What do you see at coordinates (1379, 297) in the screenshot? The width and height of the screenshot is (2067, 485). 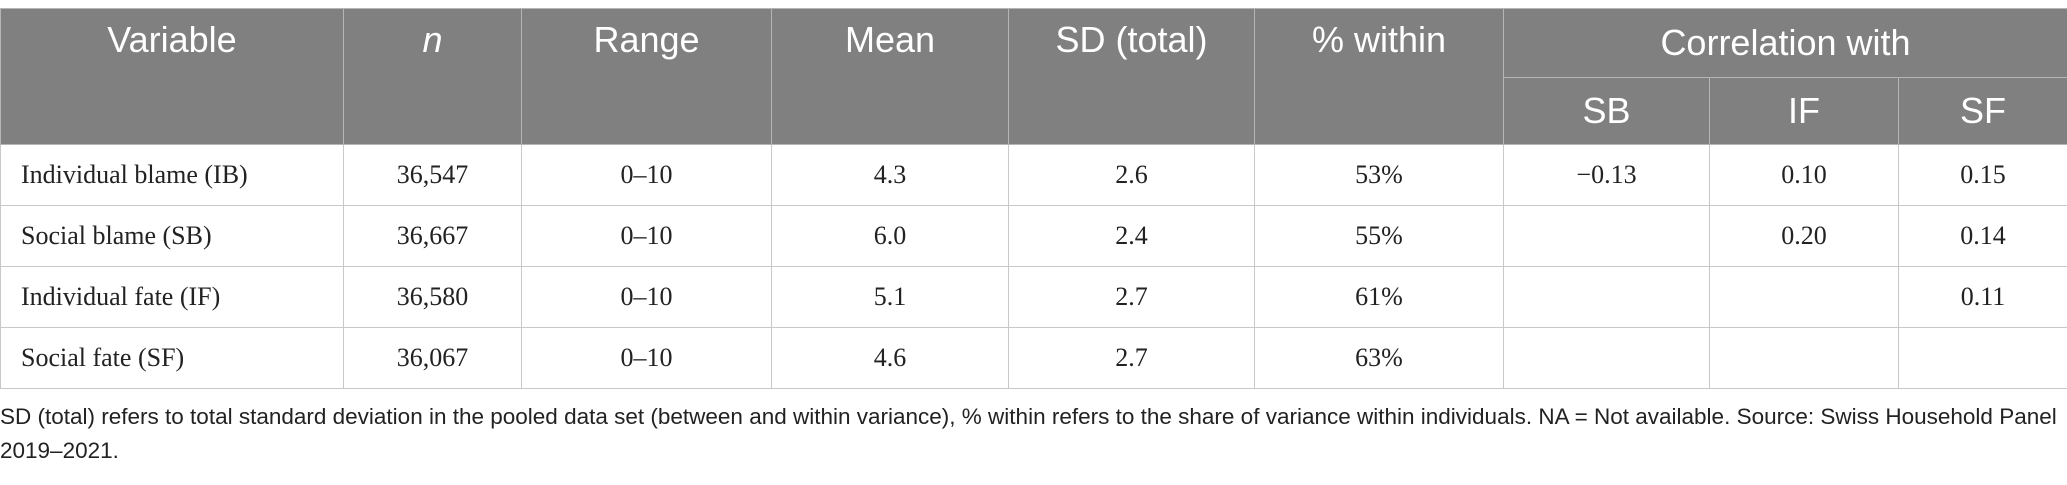 I see `row-within: 61%` at bounding box center [1379, 297].